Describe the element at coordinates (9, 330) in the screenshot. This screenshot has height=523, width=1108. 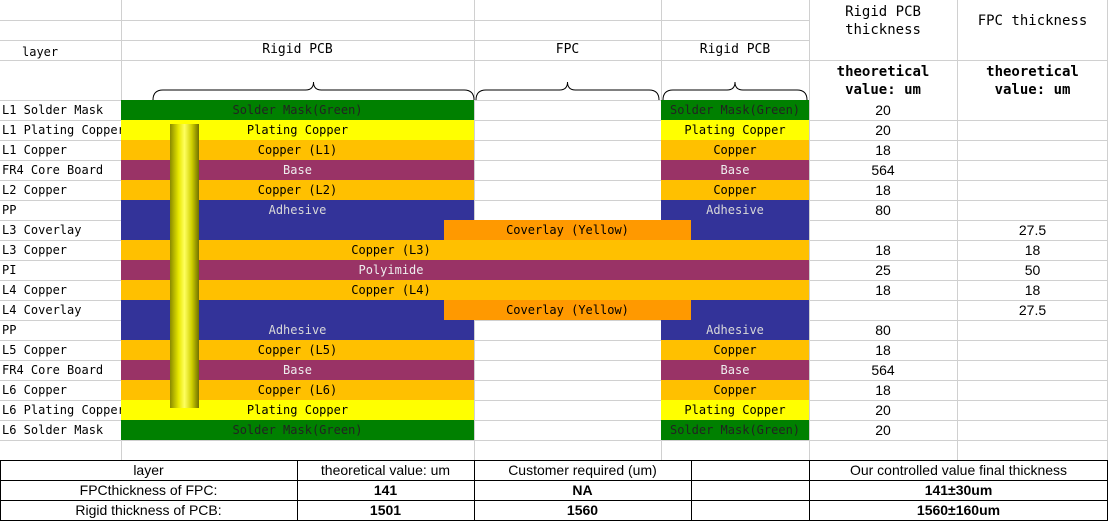
I see `layer-name: PP` at that location.